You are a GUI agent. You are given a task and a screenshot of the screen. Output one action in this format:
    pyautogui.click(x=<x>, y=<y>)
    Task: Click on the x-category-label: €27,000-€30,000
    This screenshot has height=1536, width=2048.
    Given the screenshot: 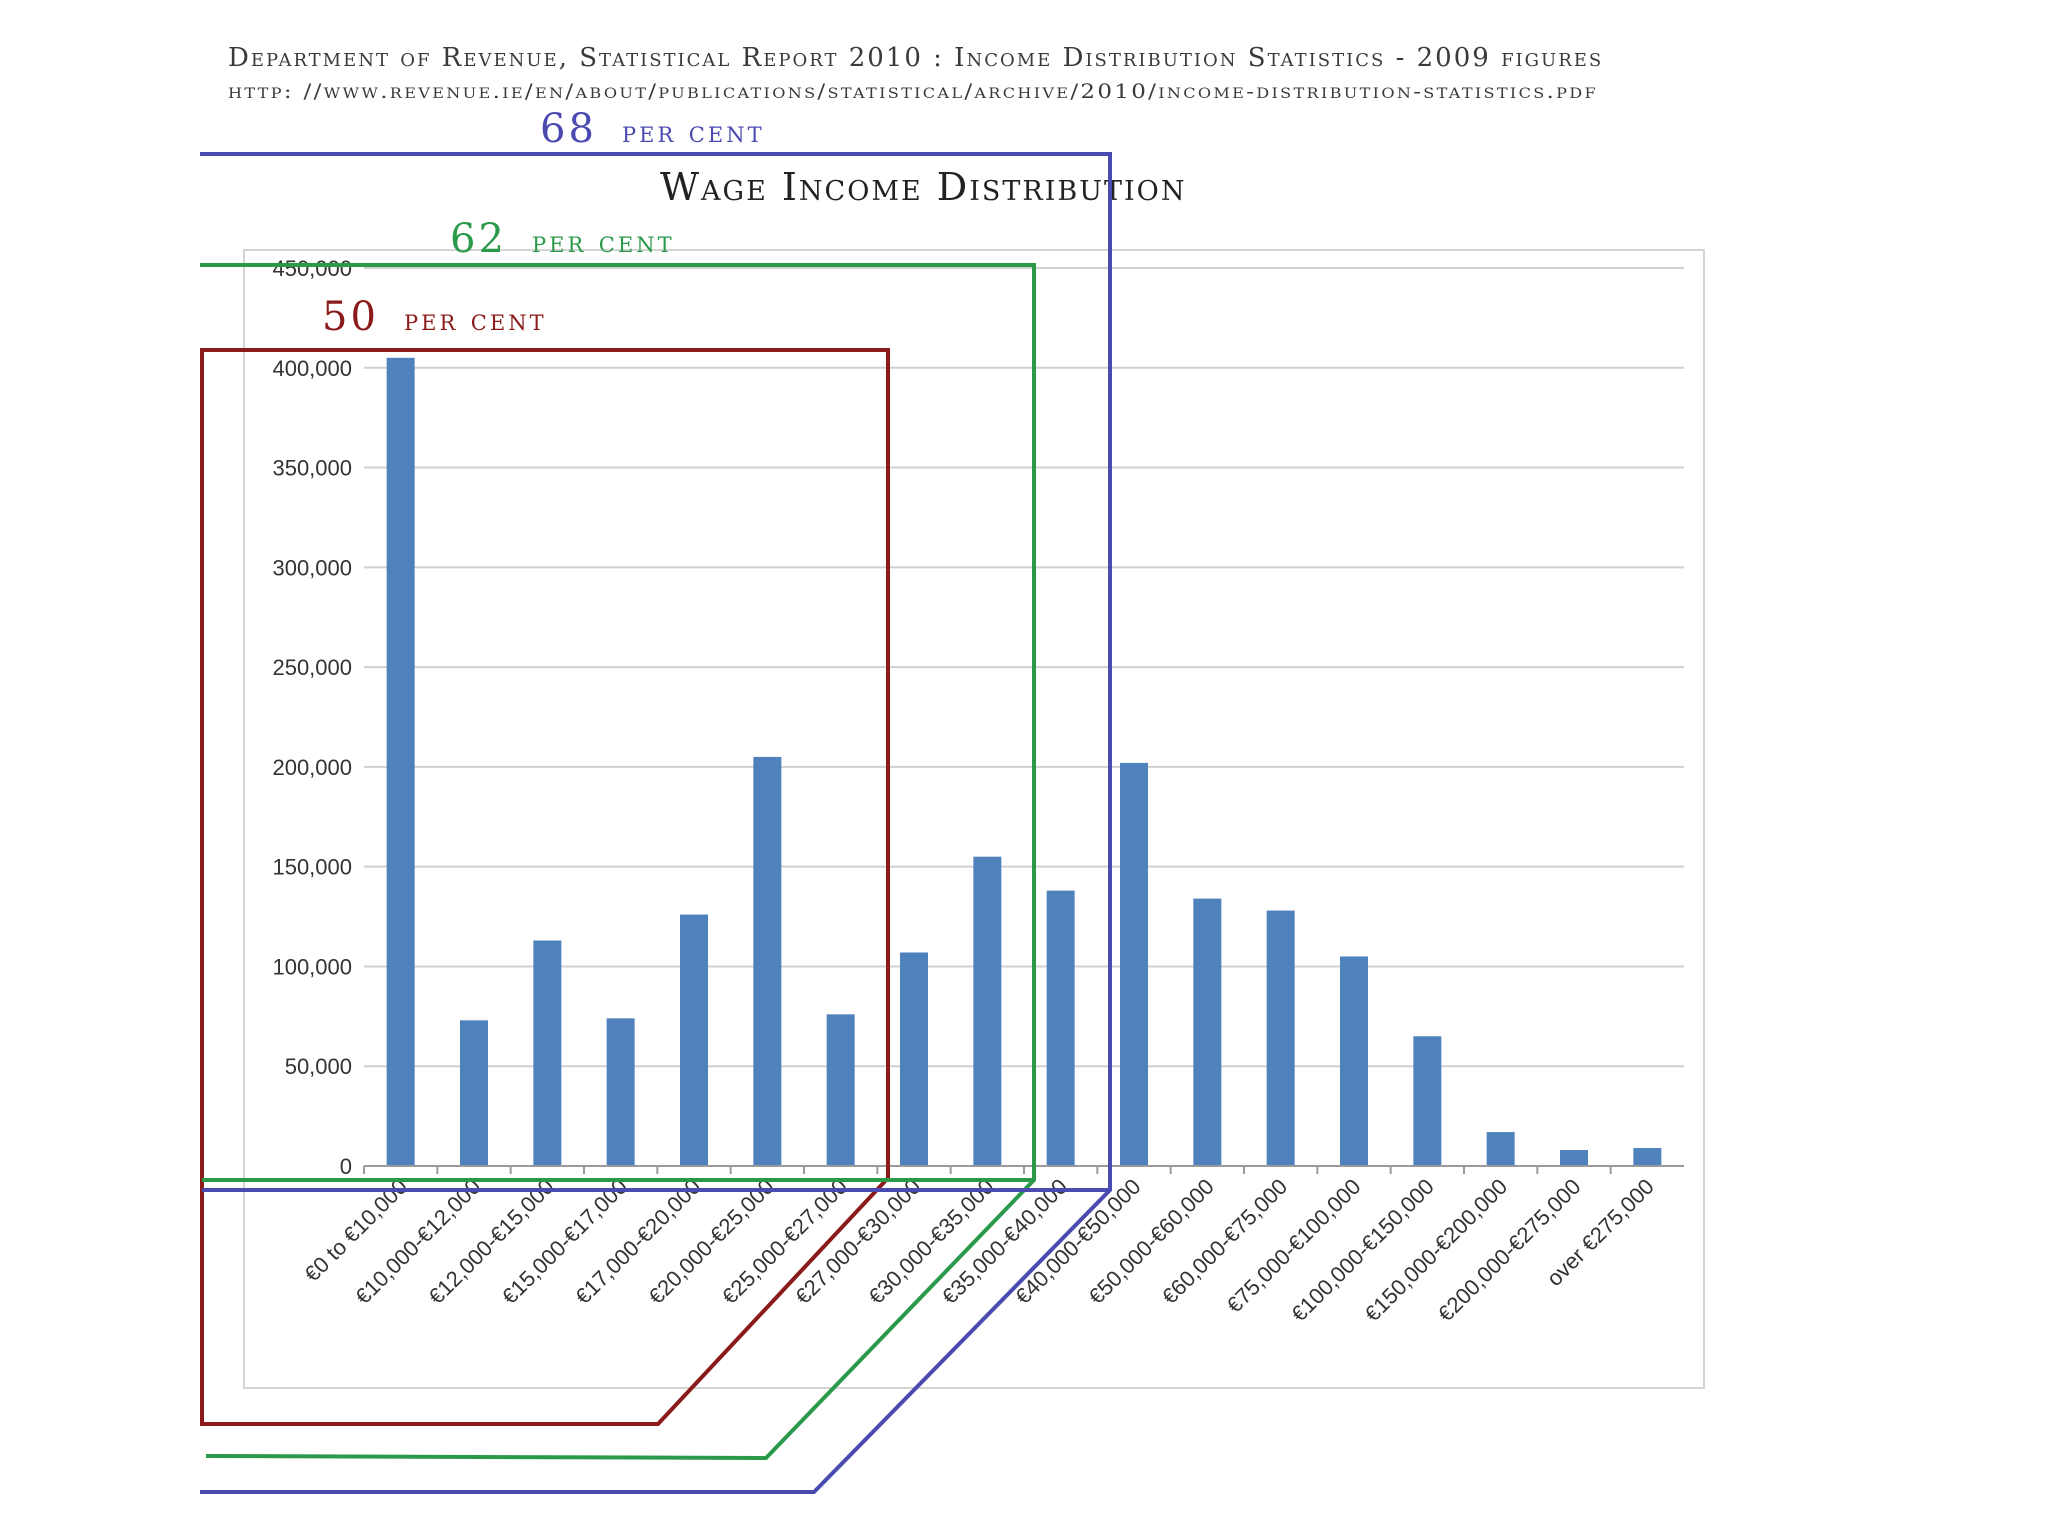 What is the action you would take?
    pyautogui.click(x=857, y=1241)
    